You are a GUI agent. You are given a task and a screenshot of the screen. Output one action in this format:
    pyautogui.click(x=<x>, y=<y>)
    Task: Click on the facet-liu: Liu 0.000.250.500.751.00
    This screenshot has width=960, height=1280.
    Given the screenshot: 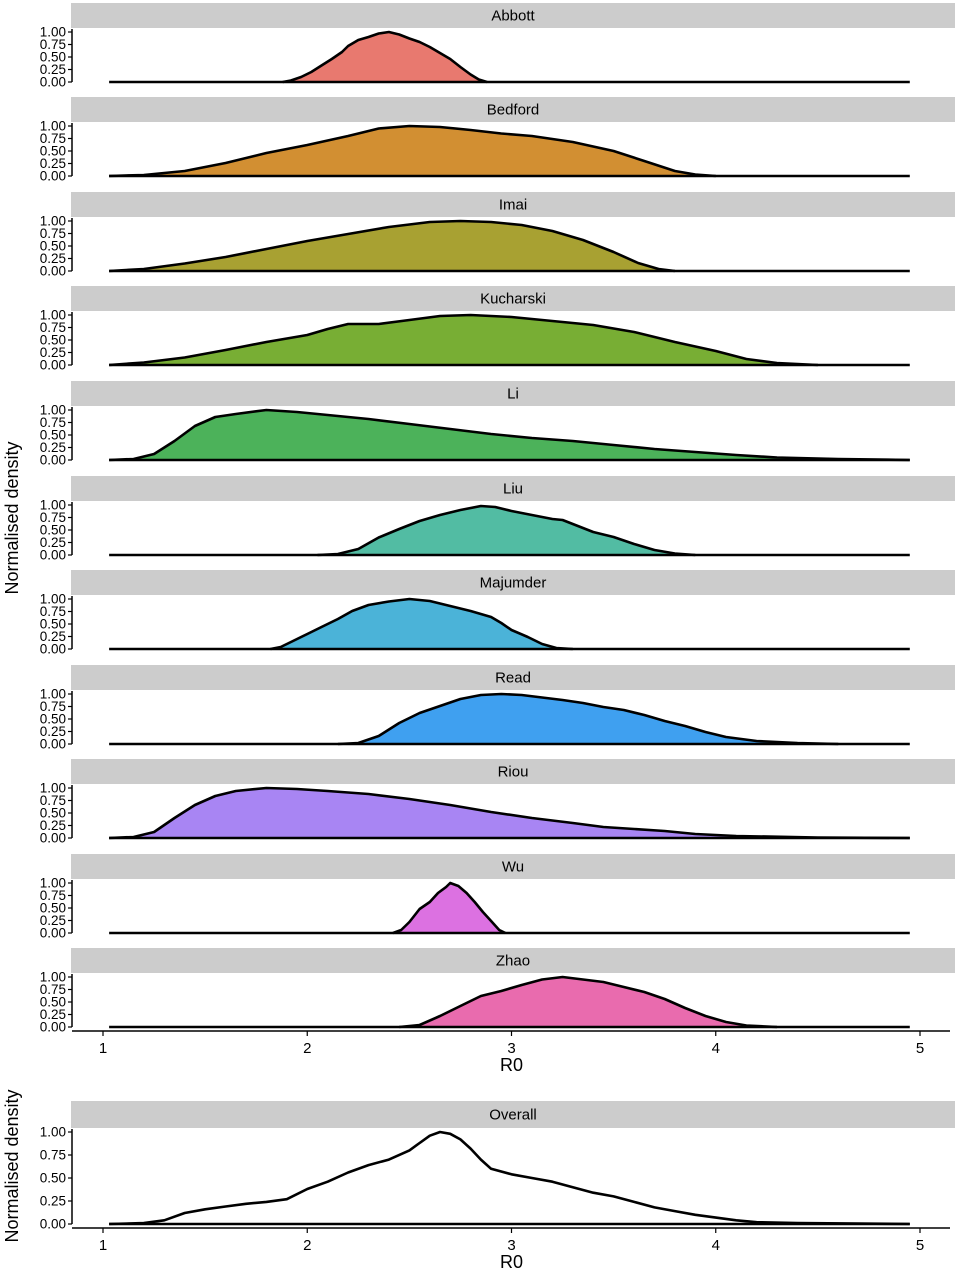 What is the action you would take?
    pyautogui.click(x=497, y=519)
    